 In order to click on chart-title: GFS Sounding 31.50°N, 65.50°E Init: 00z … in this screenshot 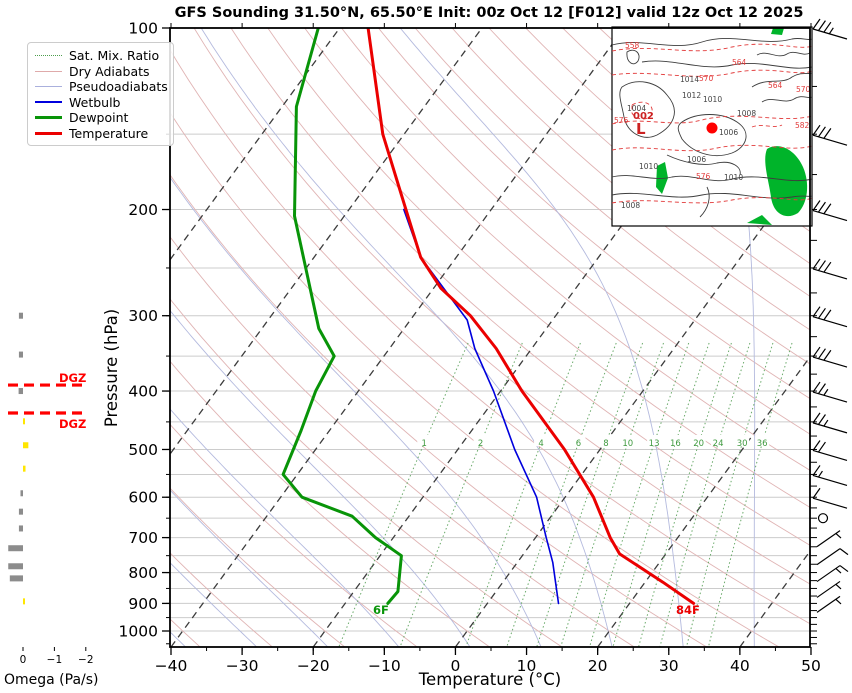, I will do `click(489, 13)`.